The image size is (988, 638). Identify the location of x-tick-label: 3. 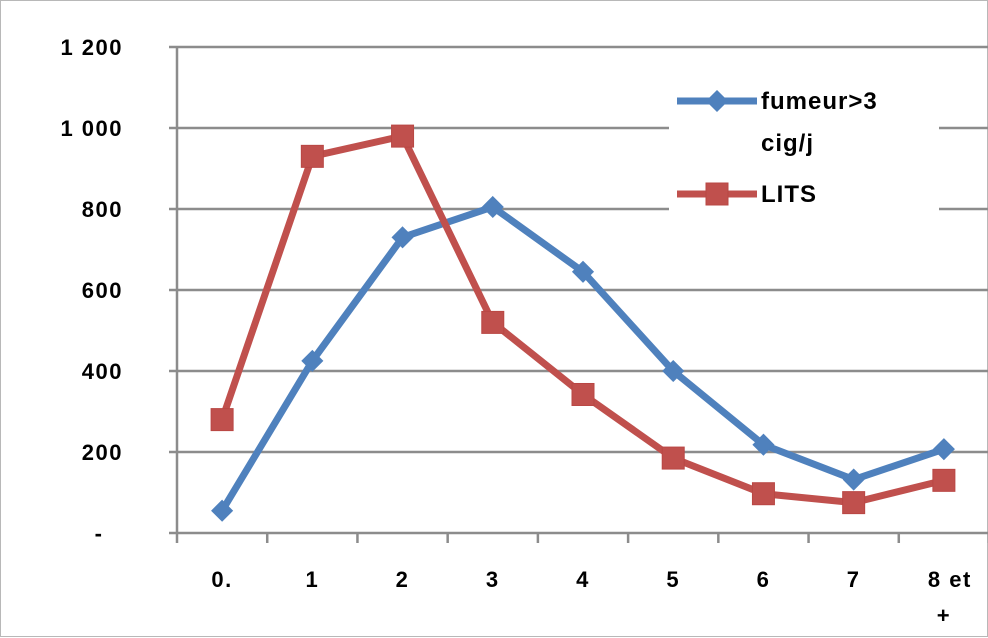
(493, 579).